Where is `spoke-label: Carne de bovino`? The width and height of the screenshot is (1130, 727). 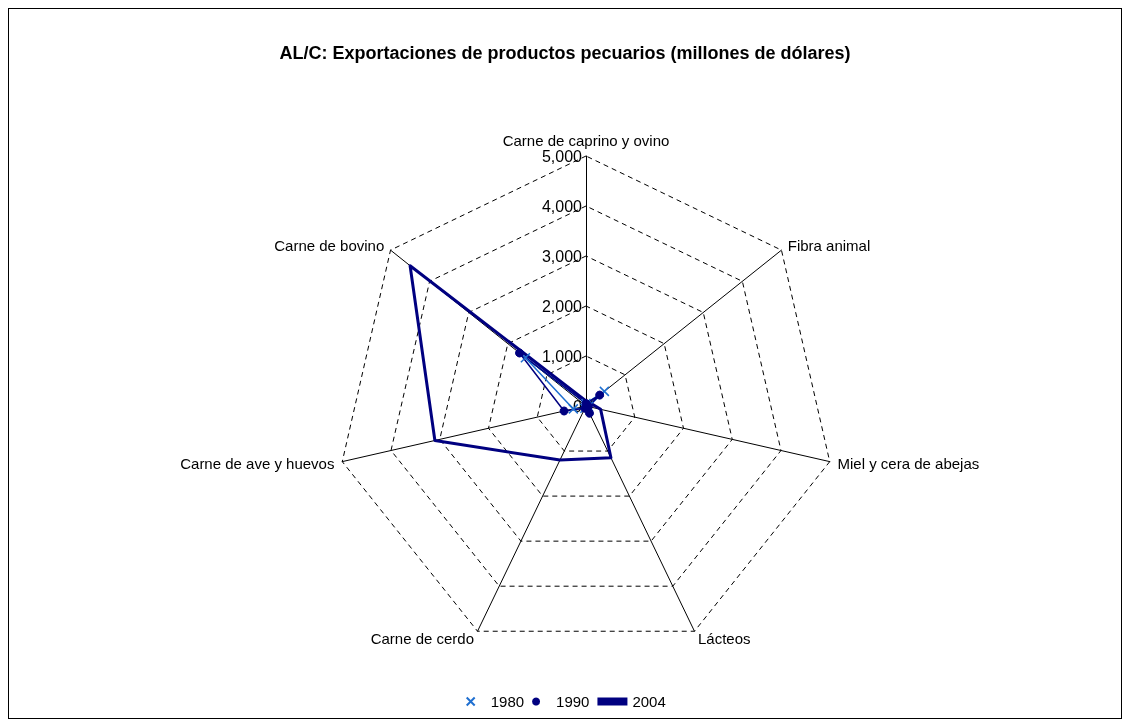
spoke-label: Carne de bovino is located at coordinates (329, 245).